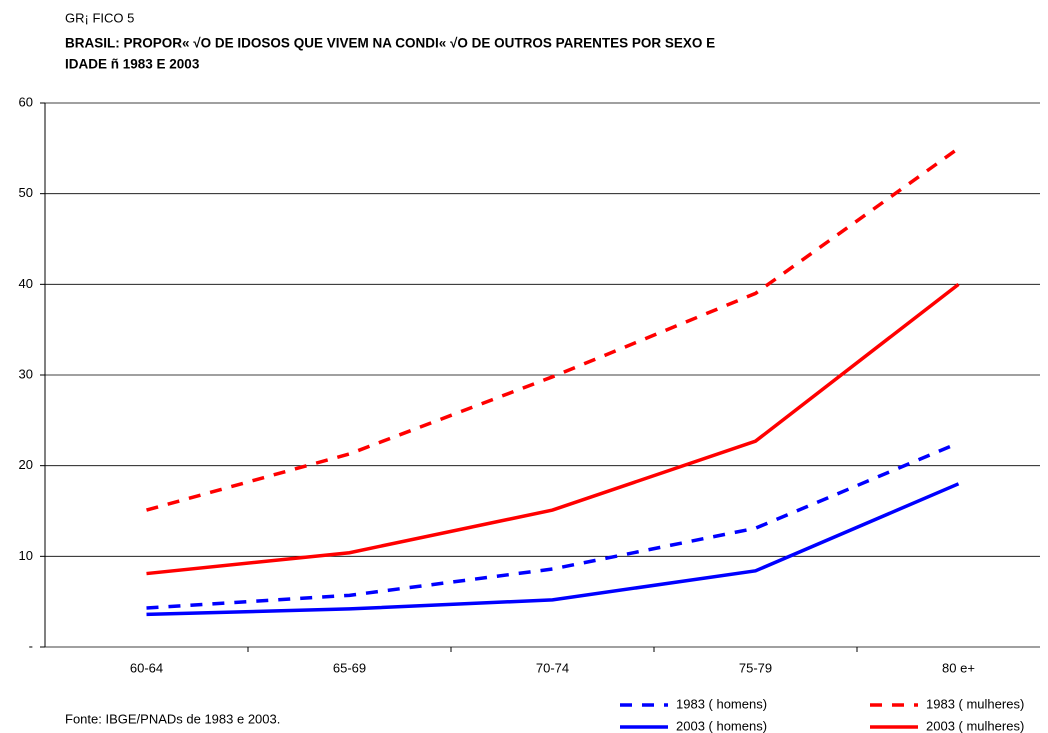  I want to click on chart-label: GR¡ FICO 5, so click(99, 17).